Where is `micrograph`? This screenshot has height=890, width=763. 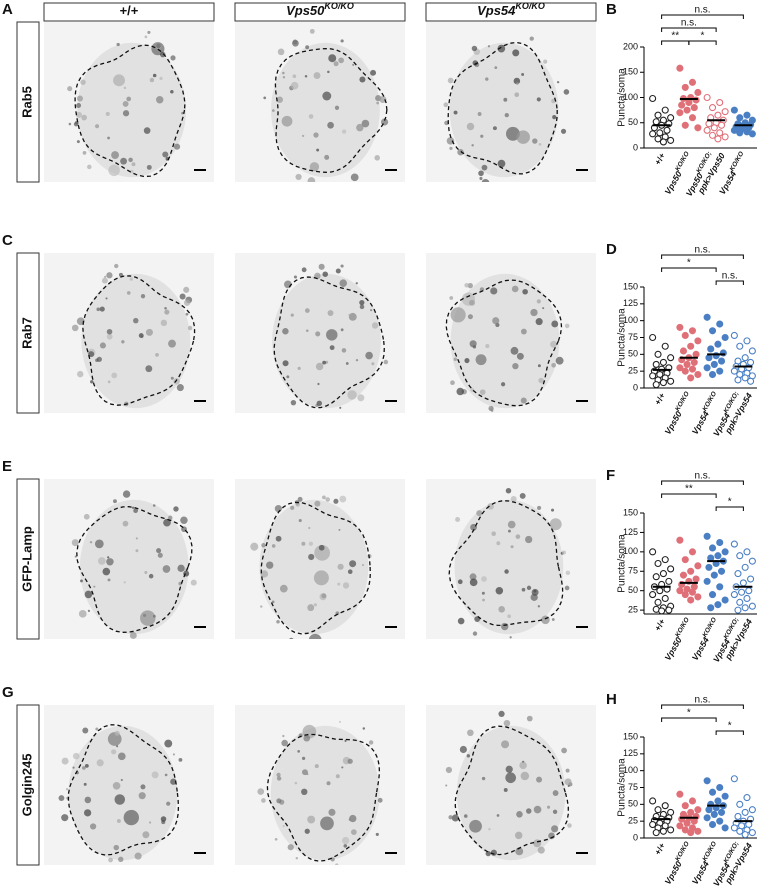
micrograph is located at coordinates (129, 102).